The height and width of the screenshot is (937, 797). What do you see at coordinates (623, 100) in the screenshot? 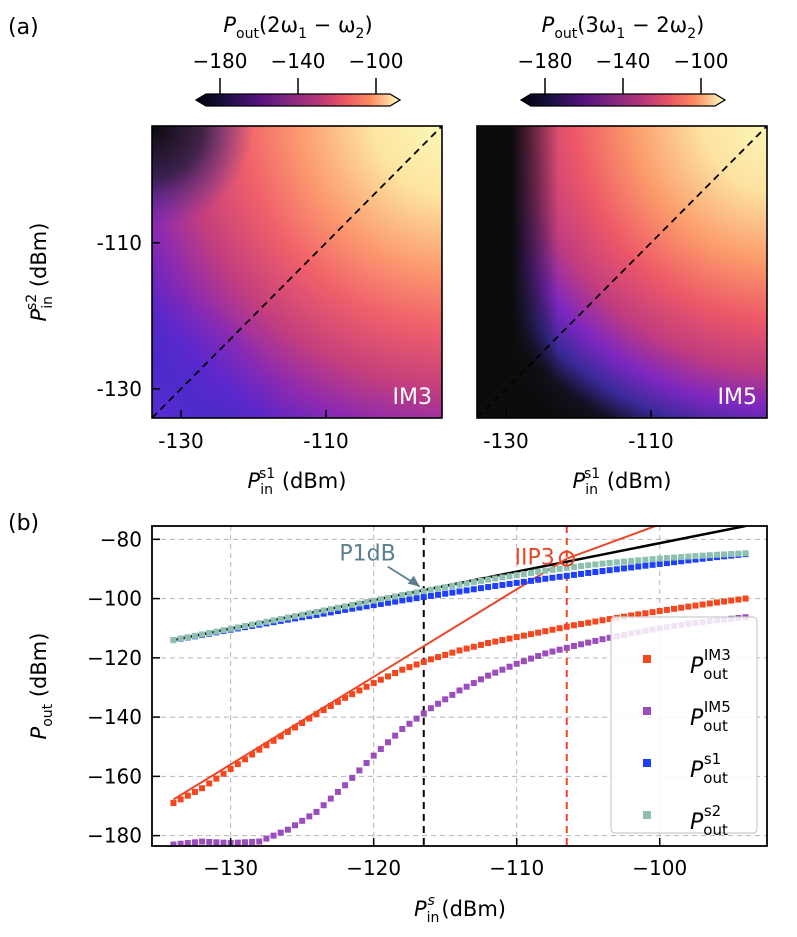
I see `colorbar-im5-bar` at bounding box center [623, 100].